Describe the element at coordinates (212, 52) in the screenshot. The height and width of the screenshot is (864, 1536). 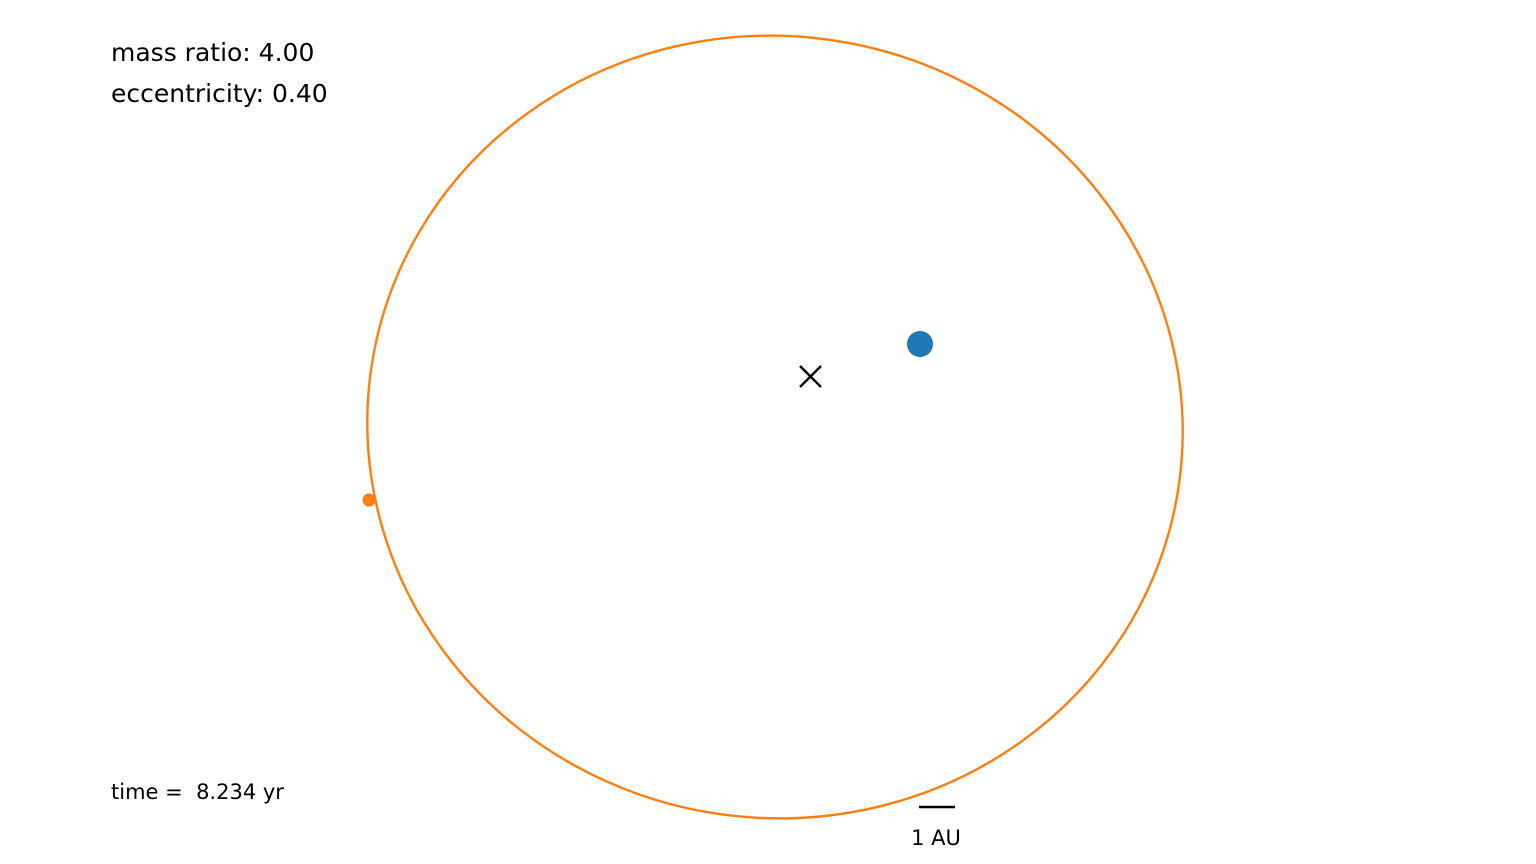
I see `mass-ratio-label: mass ratio: 4.00` at that location.